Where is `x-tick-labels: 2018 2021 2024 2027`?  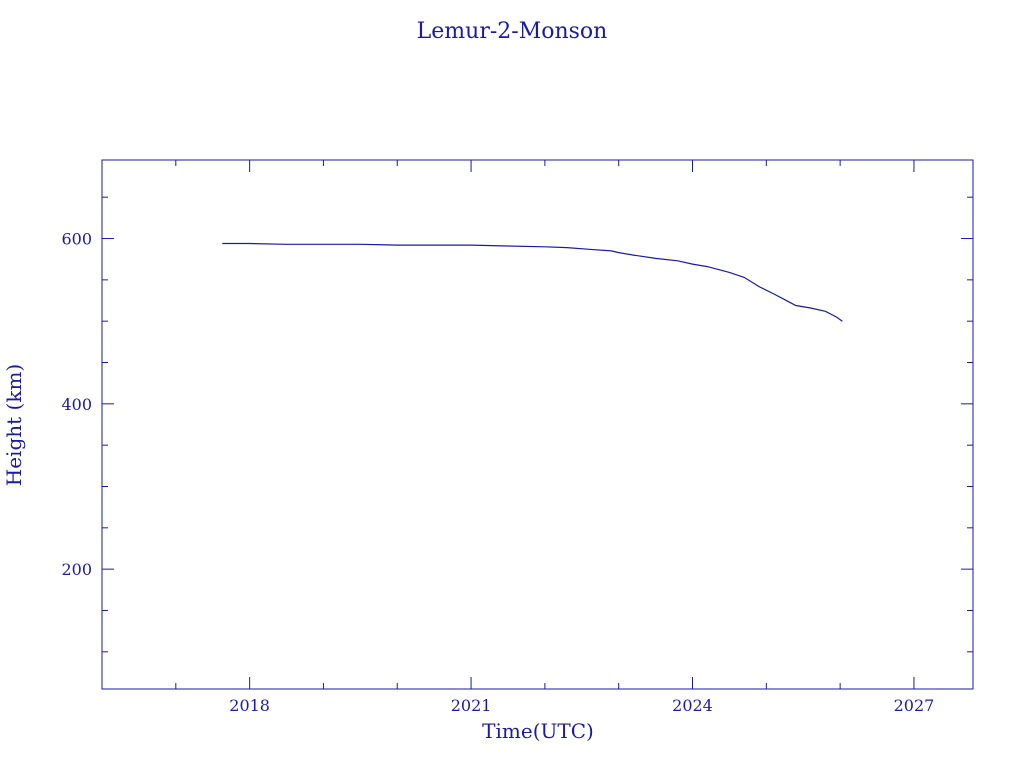
x-tick-labels: 2018 2021 2024 2027 is located at coordinates (581, 705).